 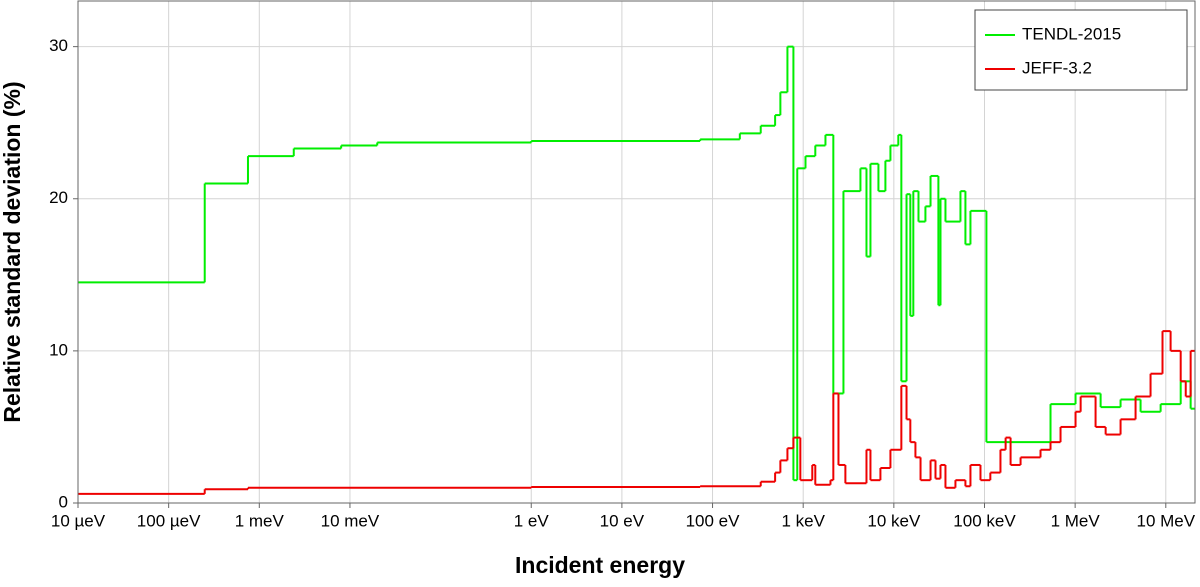 I want to click on y-tick-label: 20, so click(x=58, y=197).